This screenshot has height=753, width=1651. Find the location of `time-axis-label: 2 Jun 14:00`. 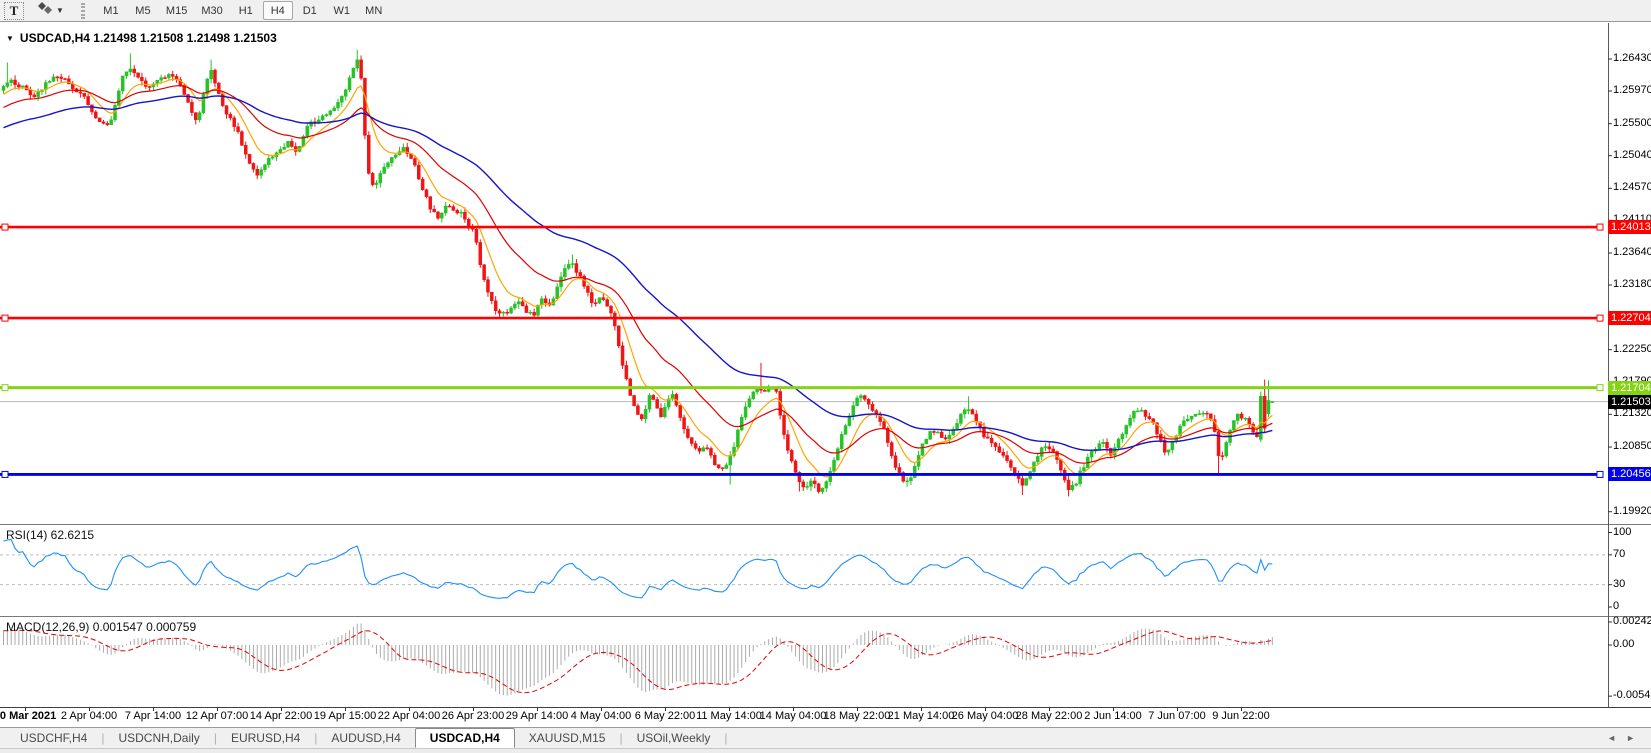

time-axis-label: 2 Jun 14:00 is located at coordinates (1113, 716).